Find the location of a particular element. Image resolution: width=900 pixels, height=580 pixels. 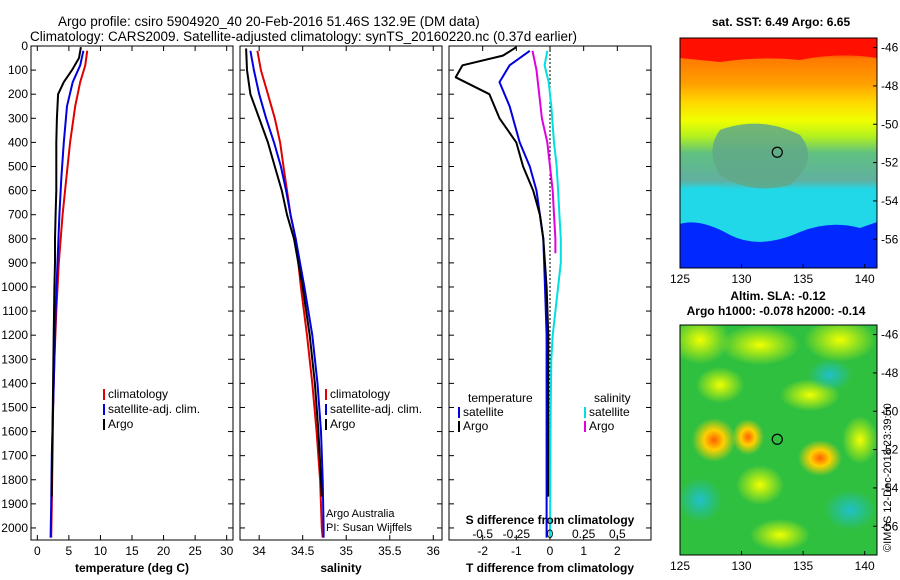

s-tick-label: -0.25 is located at coordinates (517, 534).